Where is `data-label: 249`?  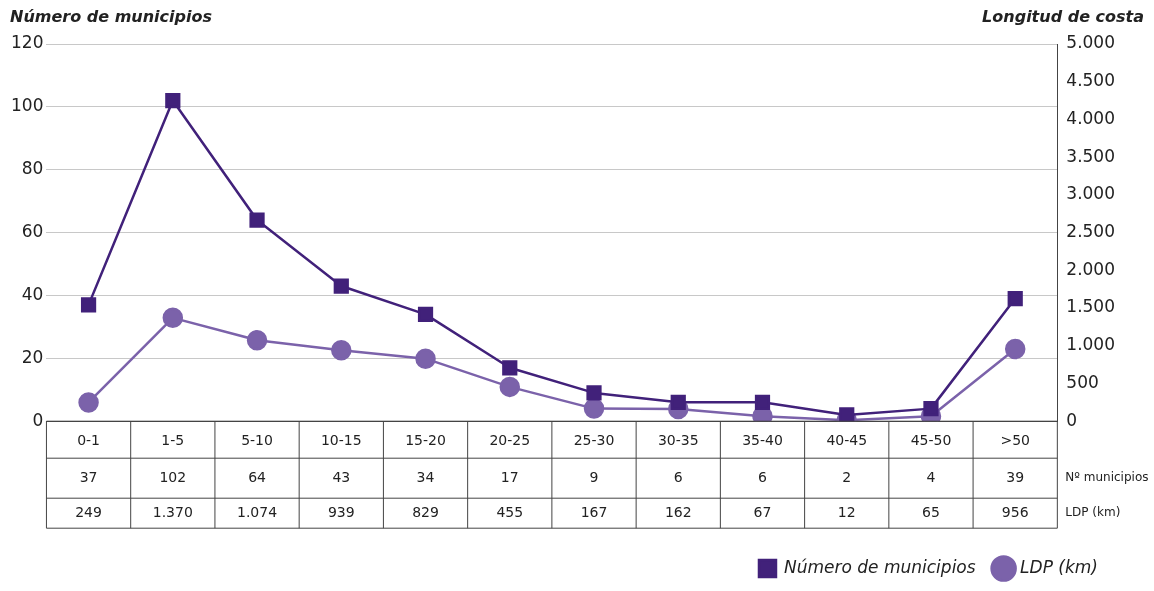 data-label: 249 is located at coordinates (88, 511).